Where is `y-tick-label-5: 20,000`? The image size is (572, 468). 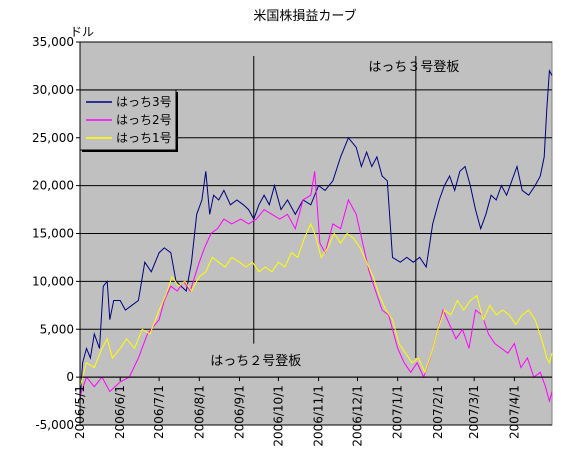
y-tick-label-5: 20,000 is located at coordinates (53, 186).